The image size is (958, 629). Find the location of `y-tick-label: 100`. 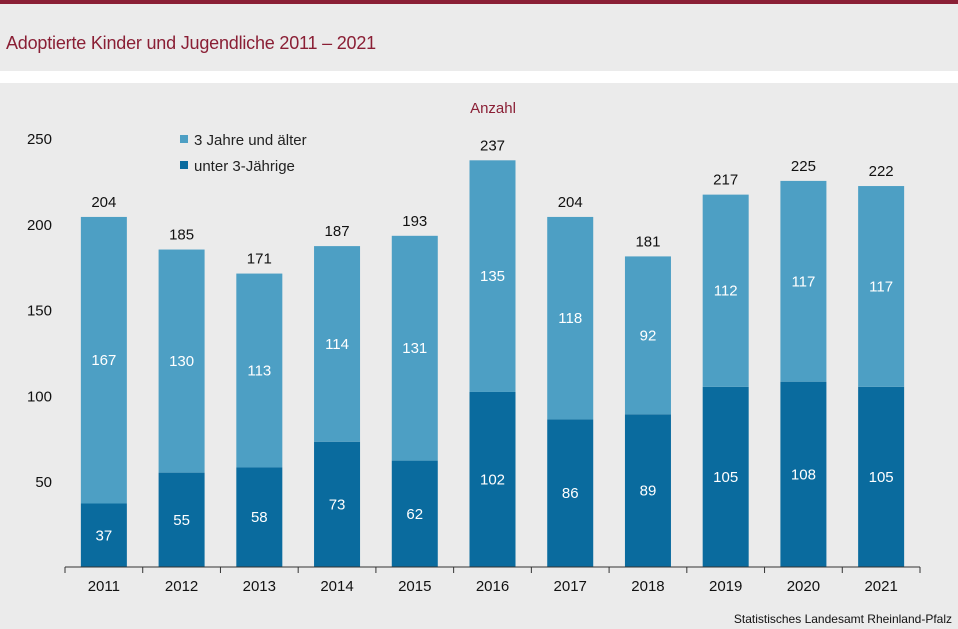

y-tick-label: 100 is located at coordinates (39, 396).